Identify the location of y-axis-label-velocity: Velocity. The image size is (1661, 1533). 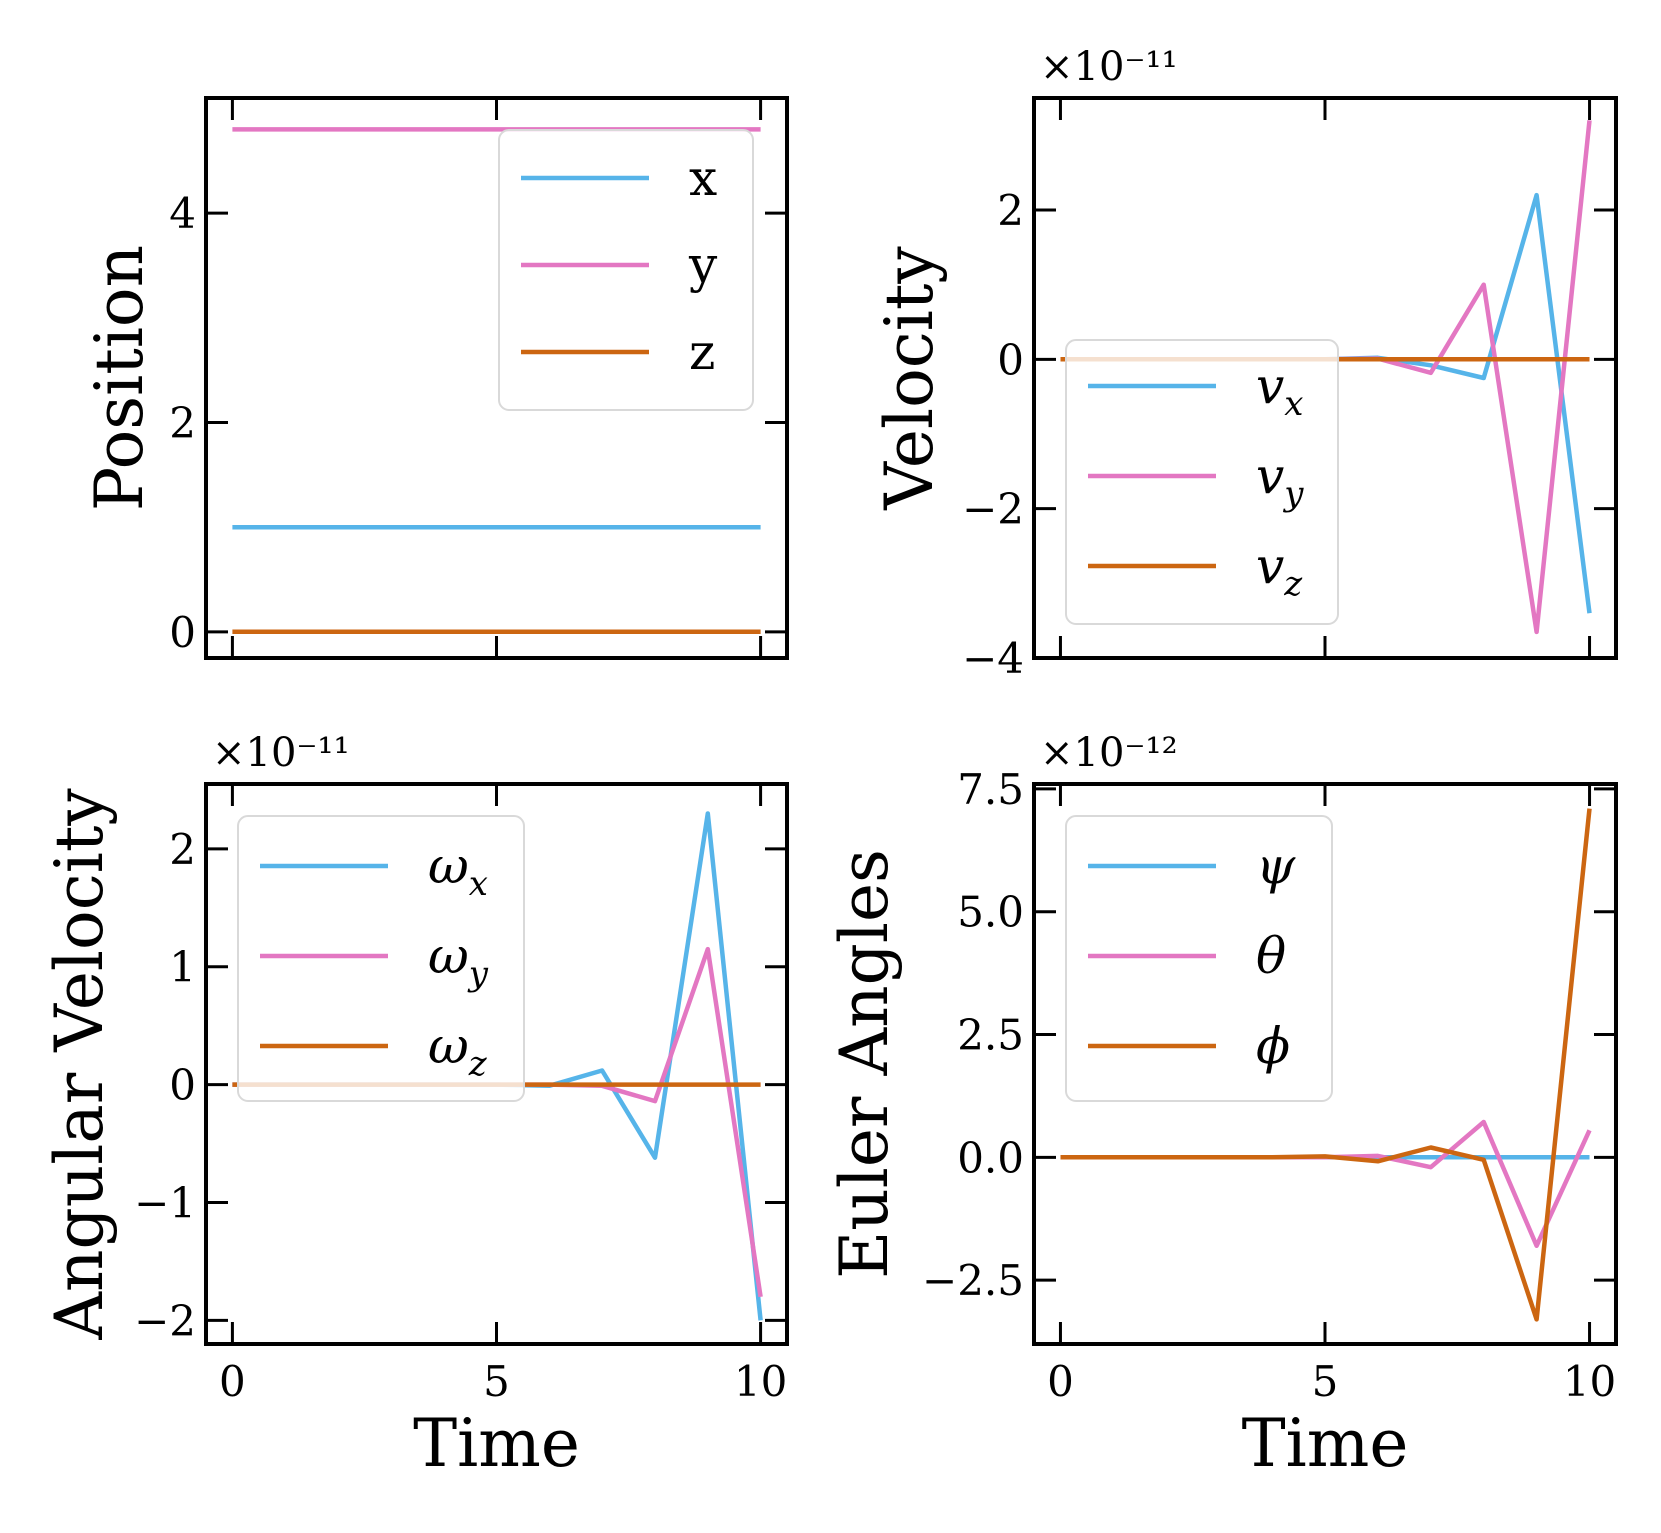
(909, 378).